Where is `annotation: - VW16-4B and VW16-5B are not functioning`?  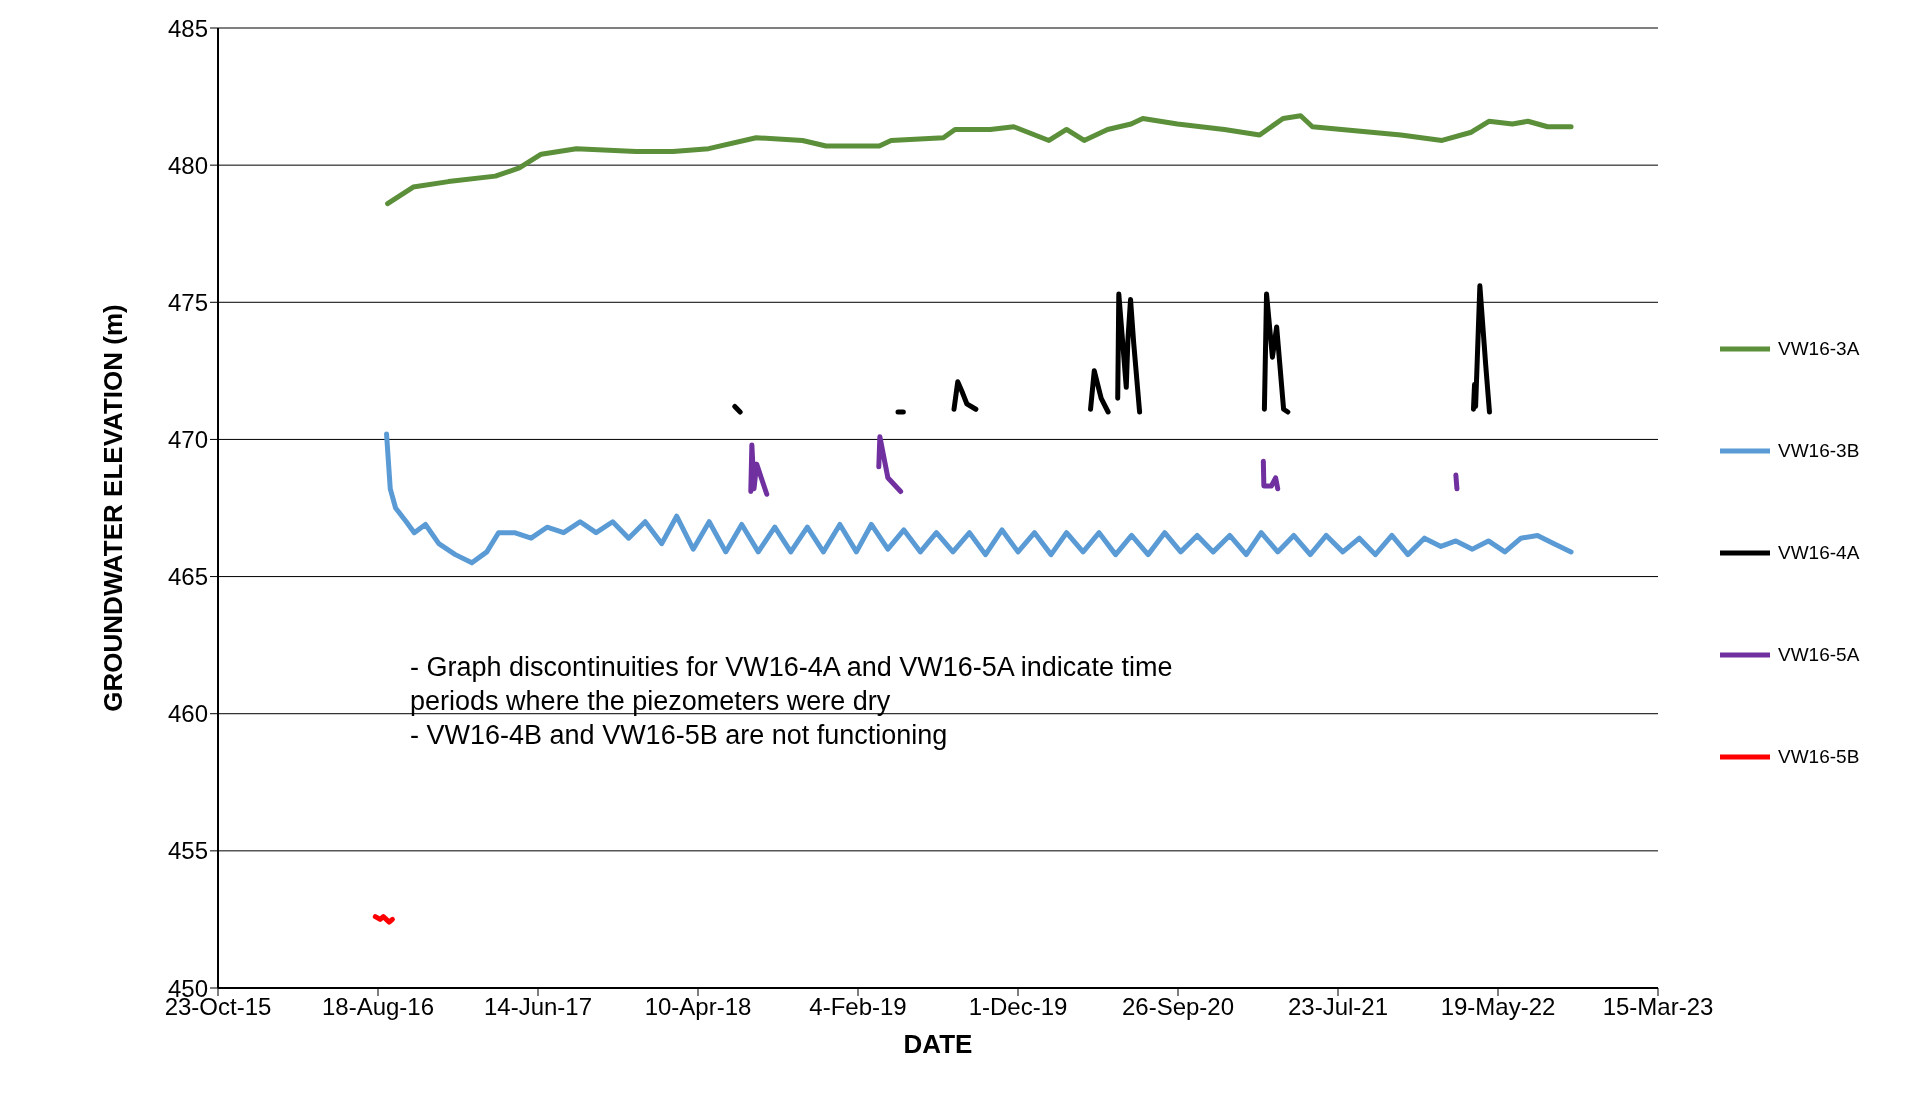
annotation: - VW16-4B and VW16-5B are not functioning is located at coordinates (679, 735).